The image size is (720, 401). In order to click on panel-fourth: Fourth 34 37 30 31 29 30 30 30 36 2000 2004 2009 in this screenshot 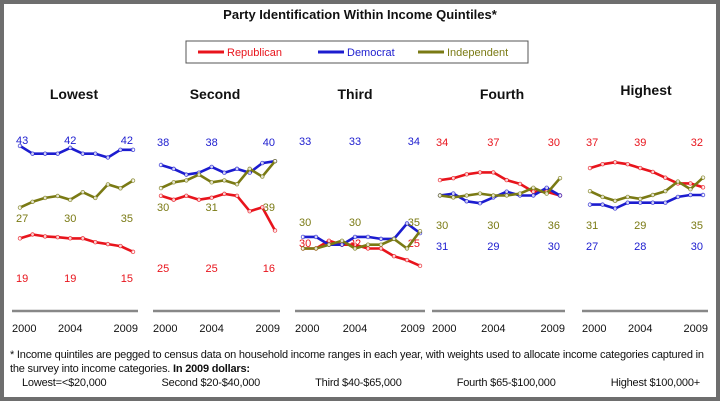, I will do `click(498, 210)`.